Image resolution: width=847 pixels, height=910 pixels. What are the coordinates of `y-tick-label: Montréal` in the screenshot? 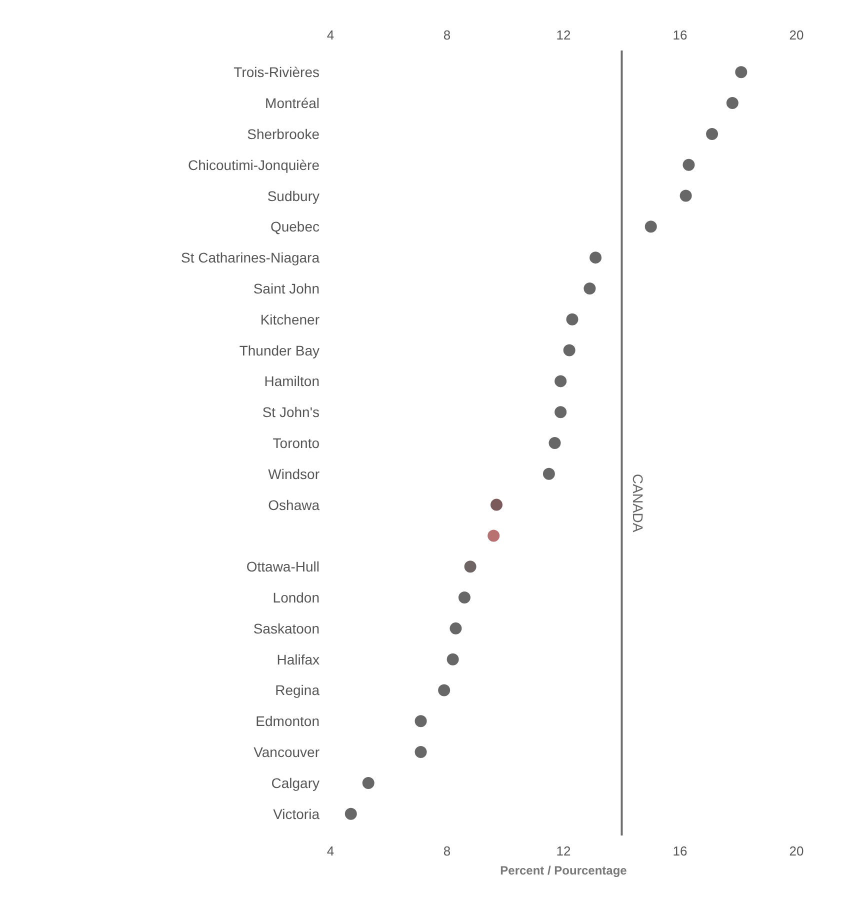 It's located at (292, 103).